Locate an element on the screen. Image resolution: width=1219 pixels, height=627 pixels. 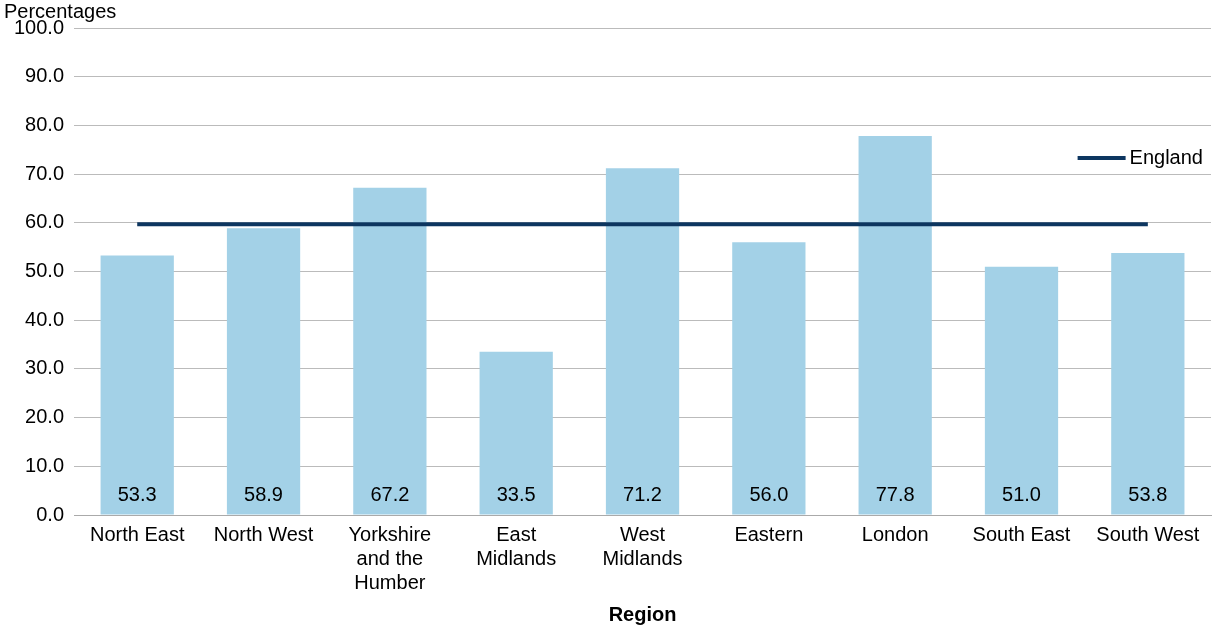
data-label: 77.8 is located at coordinates (895, 493).